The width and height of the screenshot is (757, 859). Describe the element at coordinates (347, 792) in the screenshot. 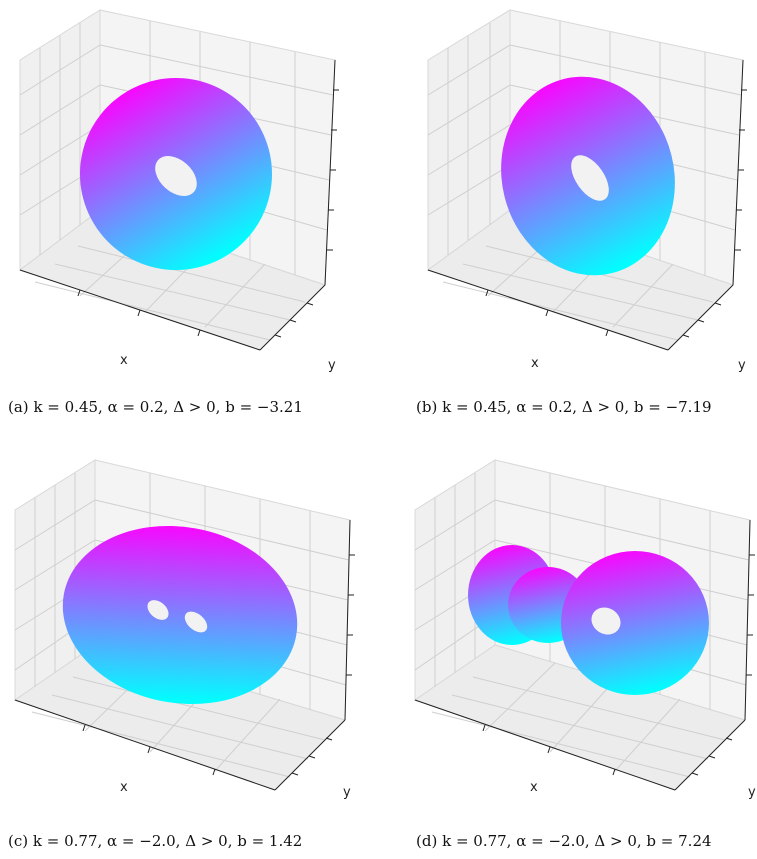

I see `y-axis-label-c: y` at that location.